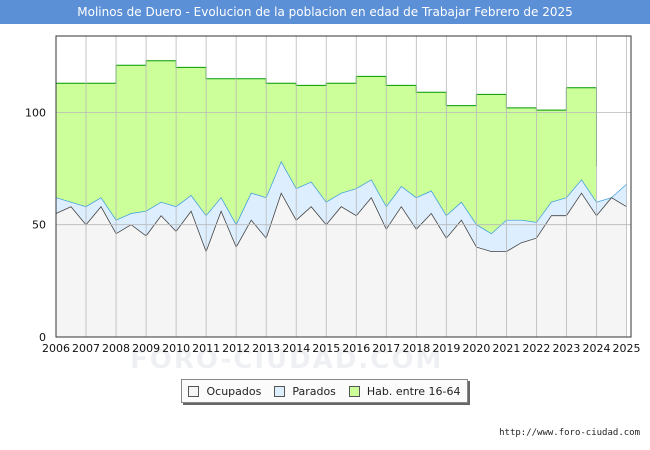 Image resolution: width=650 pixels, height=450 pixels. What do you see at coordinates (354, 391) in the screenshot?
I see `legend-swatch-hab` at bounding box center [354, 391].